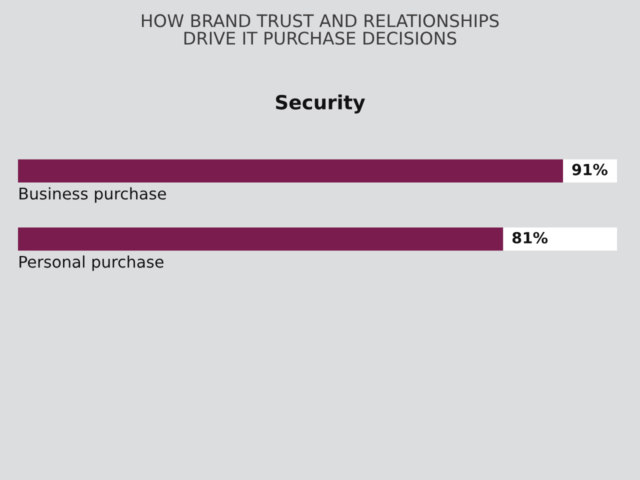  Describe the element at coordinates (92, 263) in the screenshot. I see `y-tick-label: Personal purchase` at that location.